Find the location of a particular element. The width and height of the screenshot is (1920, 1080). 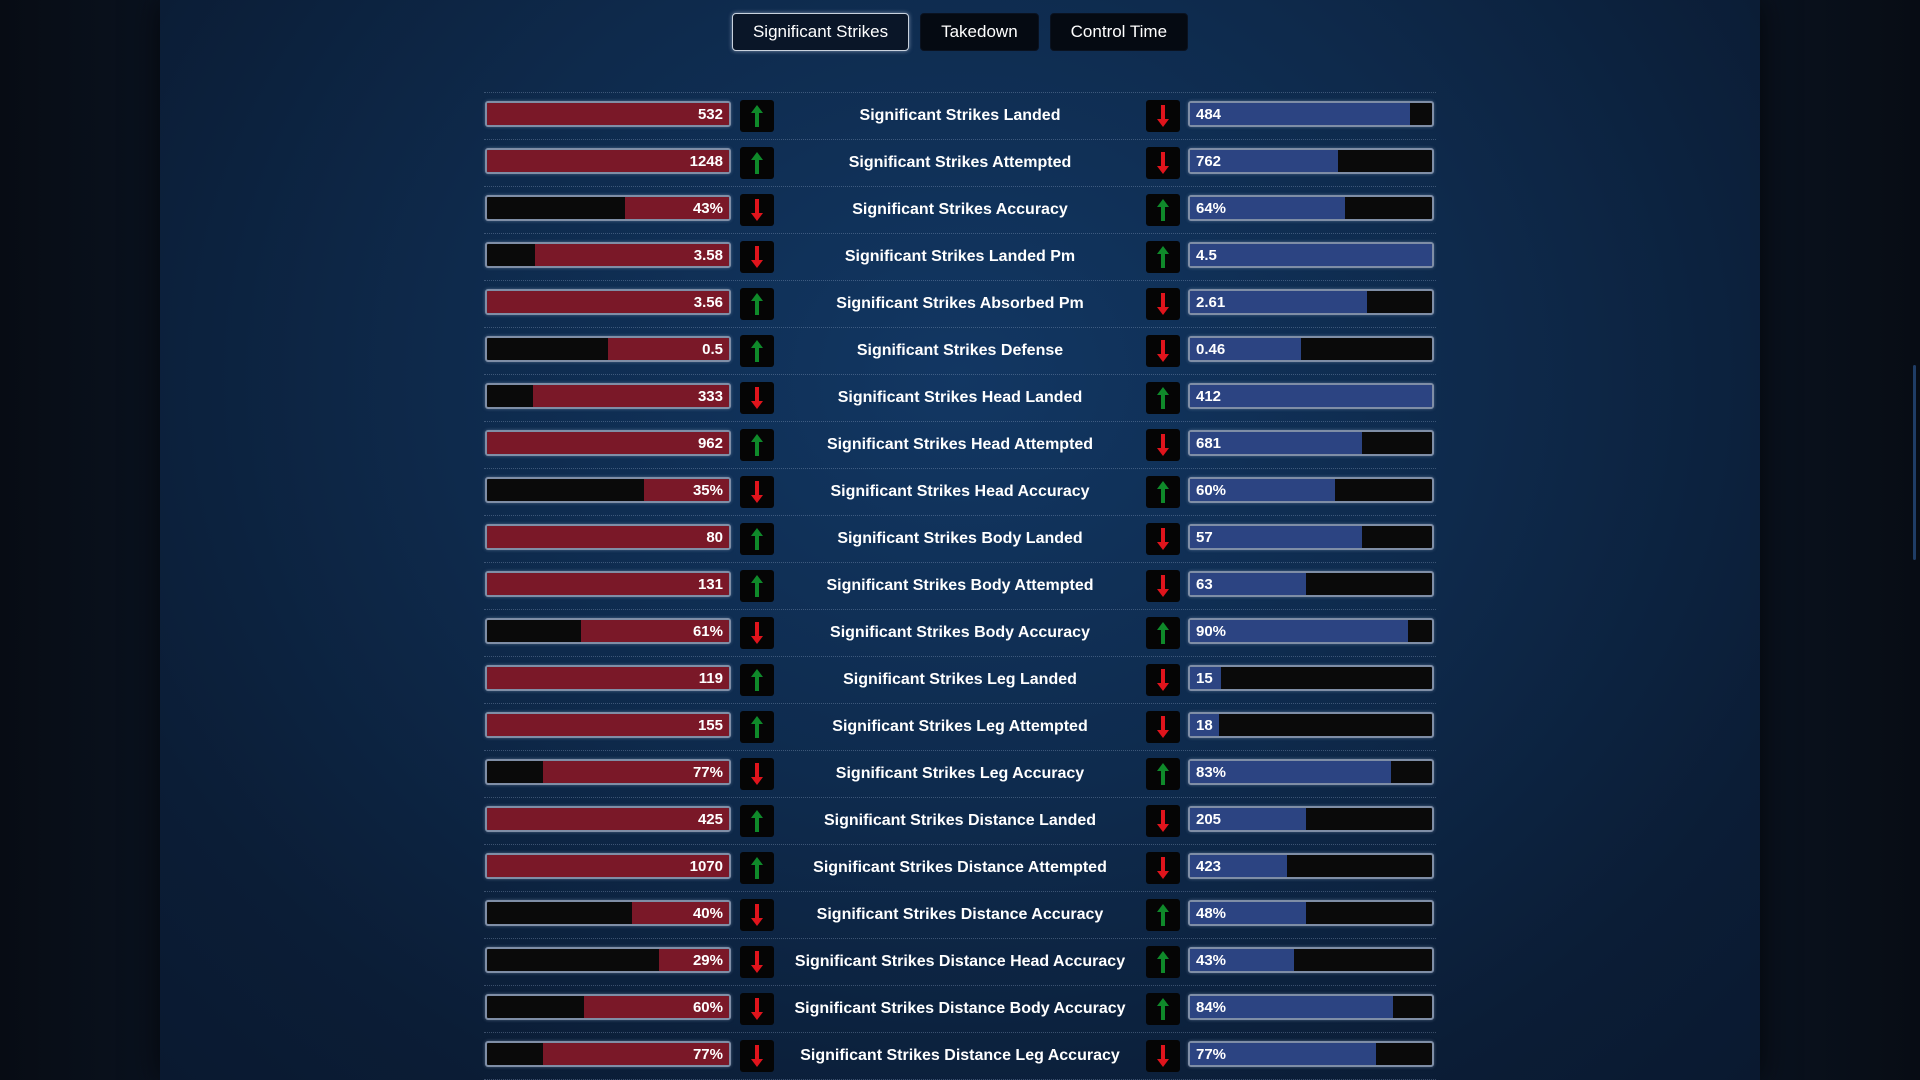

stat-row: 131 Significant Strikes Body Attempted 63 is located at coordinates (960, 586).